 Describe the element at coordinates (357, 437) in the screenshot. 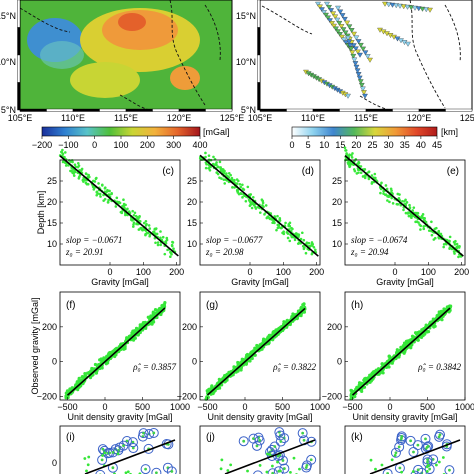

I see `panel-label: (k)` at that location.